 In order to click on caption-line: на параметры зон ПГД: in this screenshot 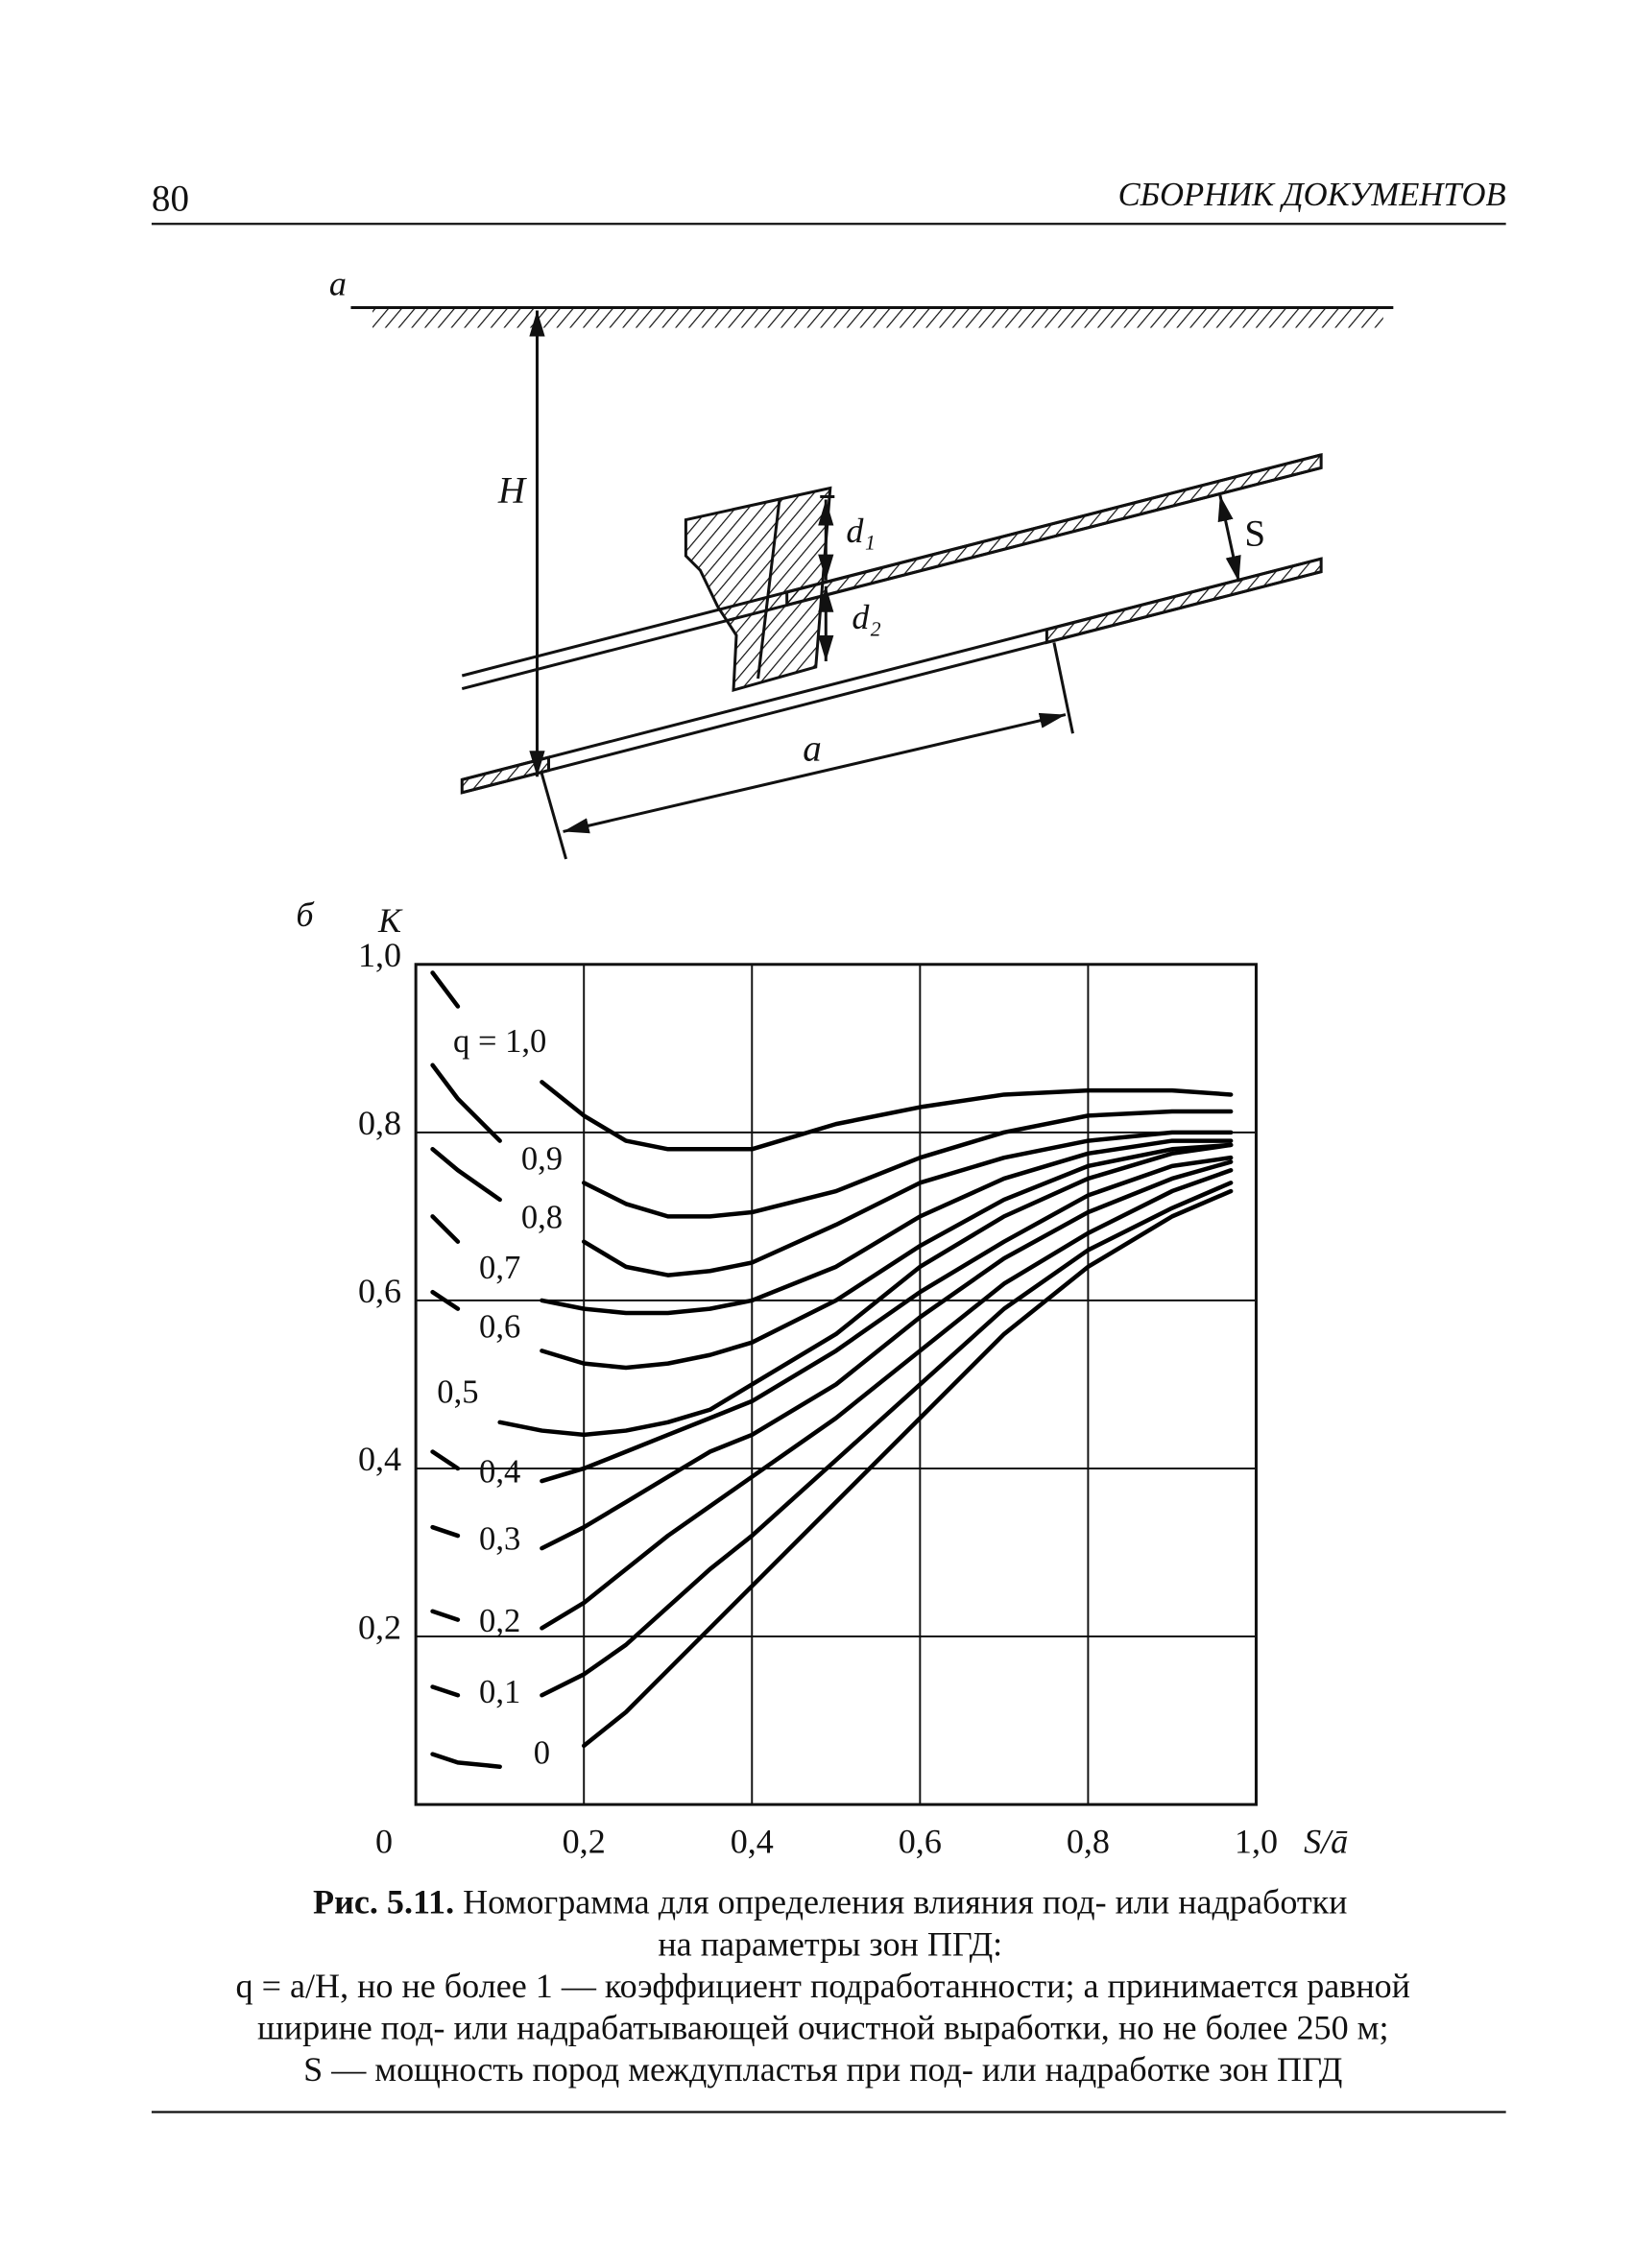, I will do `click(830, 1943)`.